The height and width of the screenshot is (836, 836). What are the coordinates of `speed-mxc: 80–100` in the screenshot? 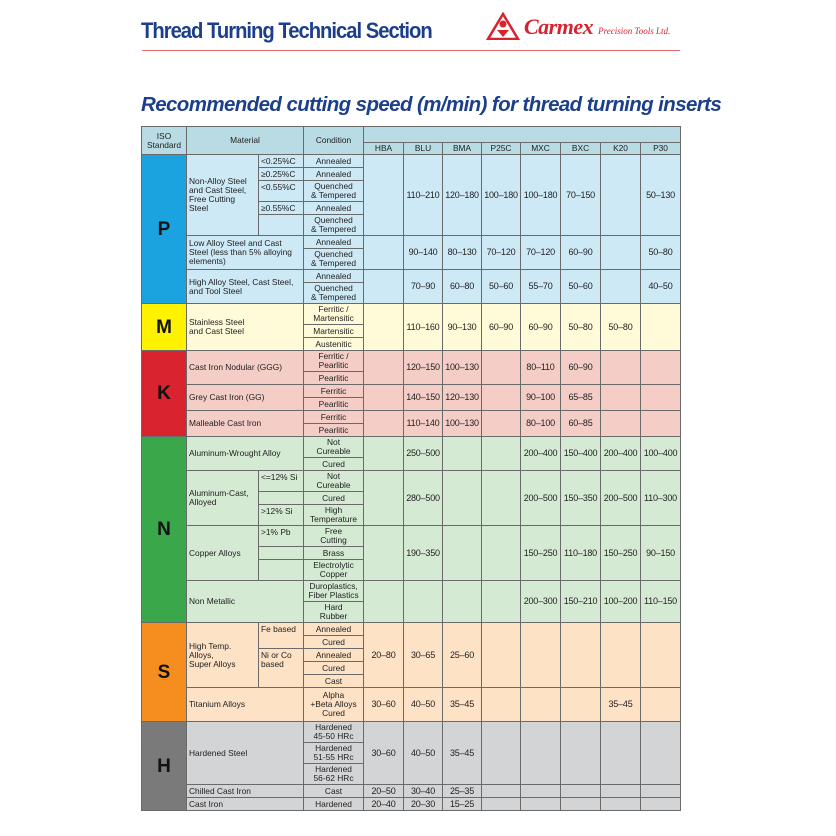 It's located at (541, 423).